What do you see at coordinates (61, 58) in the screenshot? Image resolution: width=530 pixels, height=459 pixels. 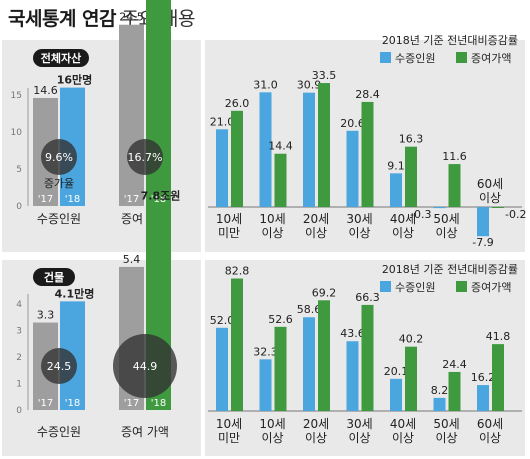 I see `category-badge-label: 전체자산` at bounding box center [61, 58].